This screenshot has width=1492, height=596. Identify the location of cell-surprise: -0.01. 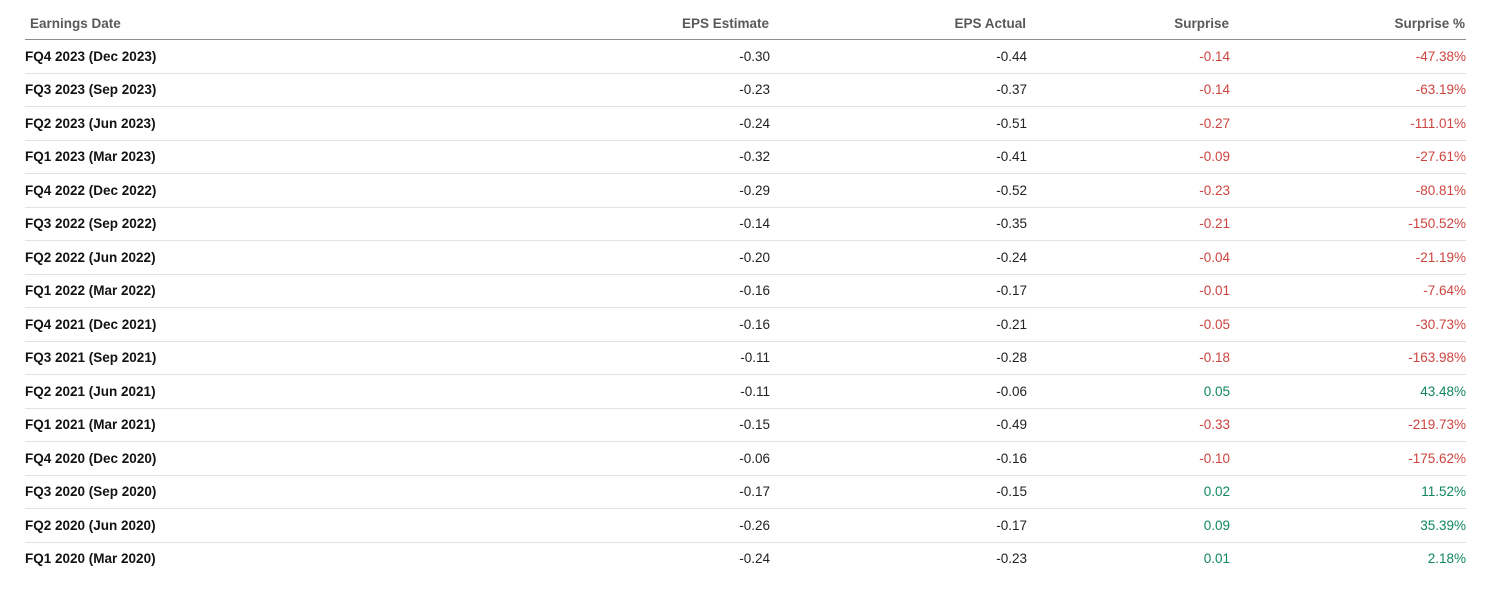
(1128, 291).